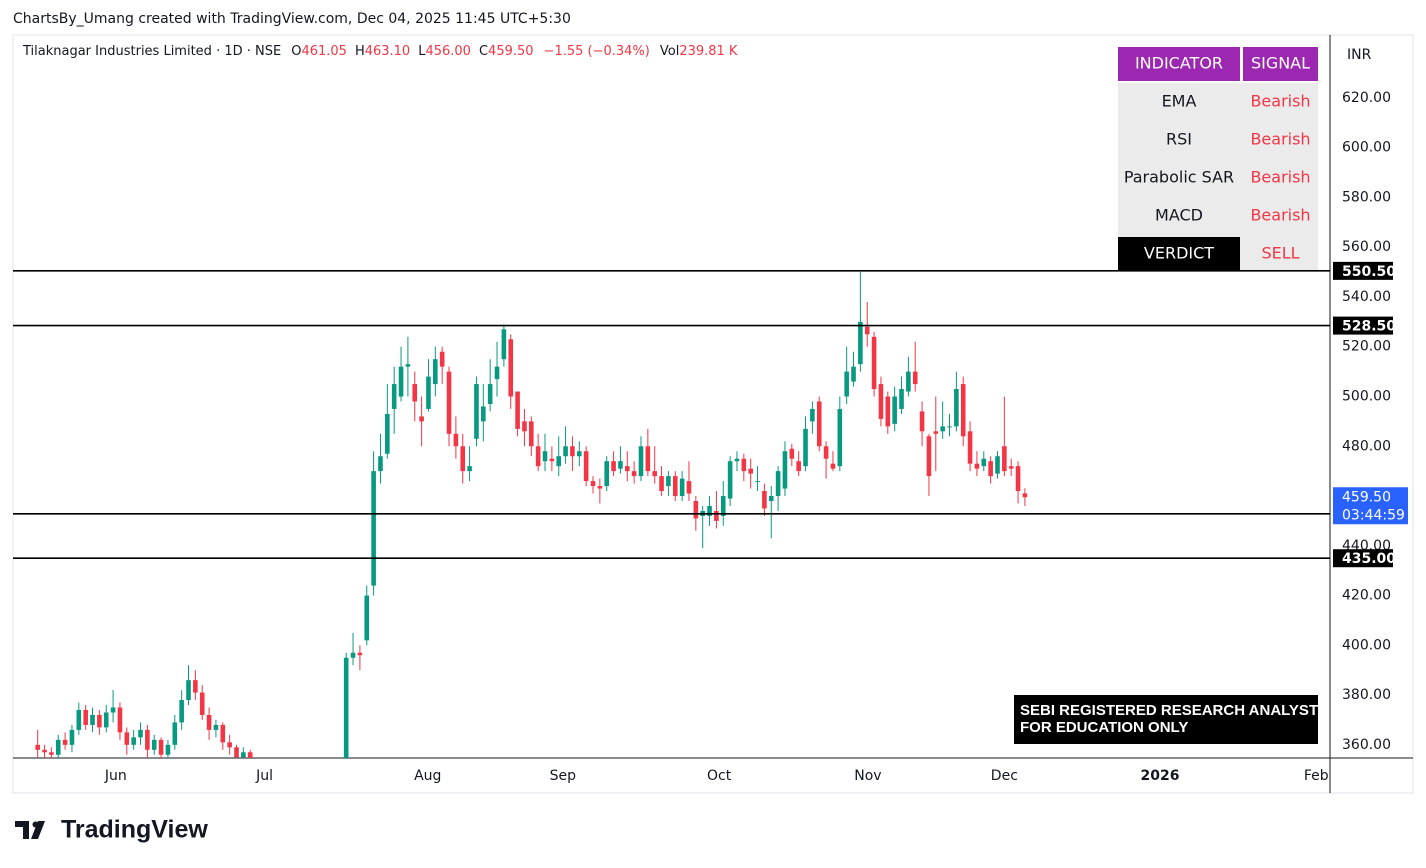 This screenshot has height=868, width=1426. Describe the element at coordinates (1369, 272) in the screenshot. I see `level-label: 550.50` at that location.